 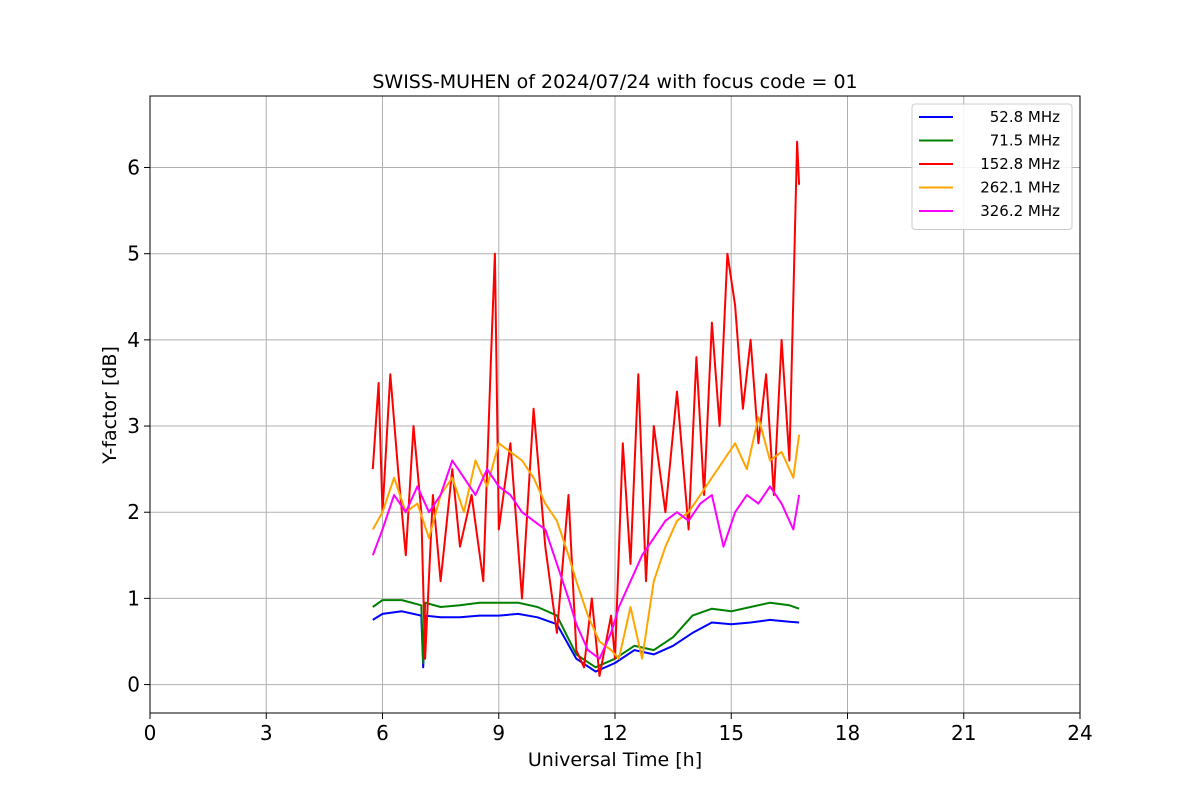 I want to click on x-tick-label: 18, so click(x=847, y=733).